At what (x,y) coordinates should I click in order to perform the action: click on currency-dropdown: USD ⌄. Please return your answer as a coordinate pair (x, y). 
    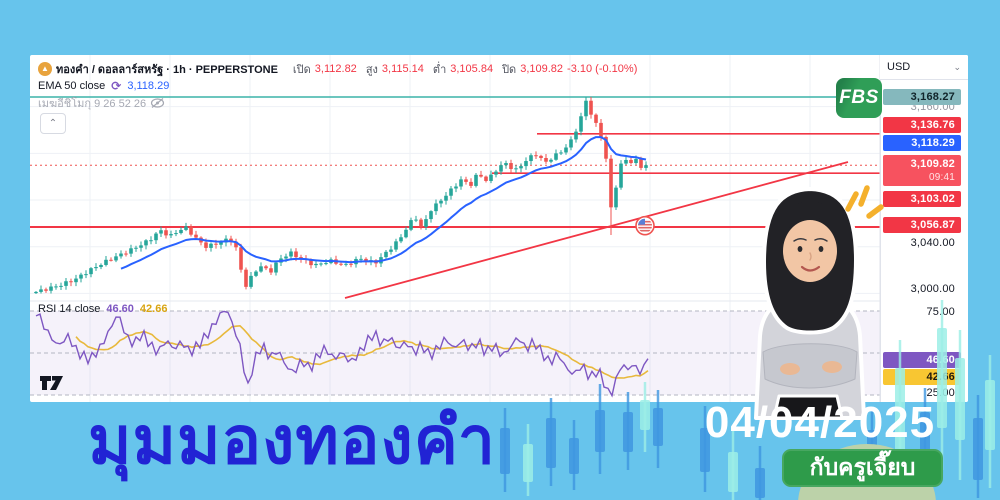
    Looking at the image, I should click on (924, 67).